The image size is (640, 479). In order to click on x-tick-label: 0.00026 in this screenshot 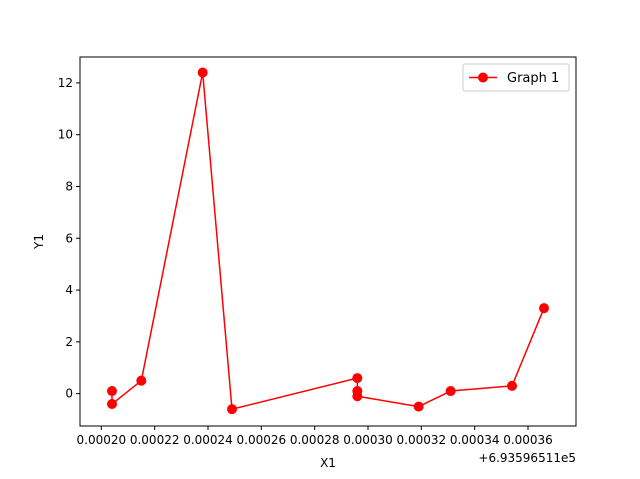, I will do `click(262, 440)`.